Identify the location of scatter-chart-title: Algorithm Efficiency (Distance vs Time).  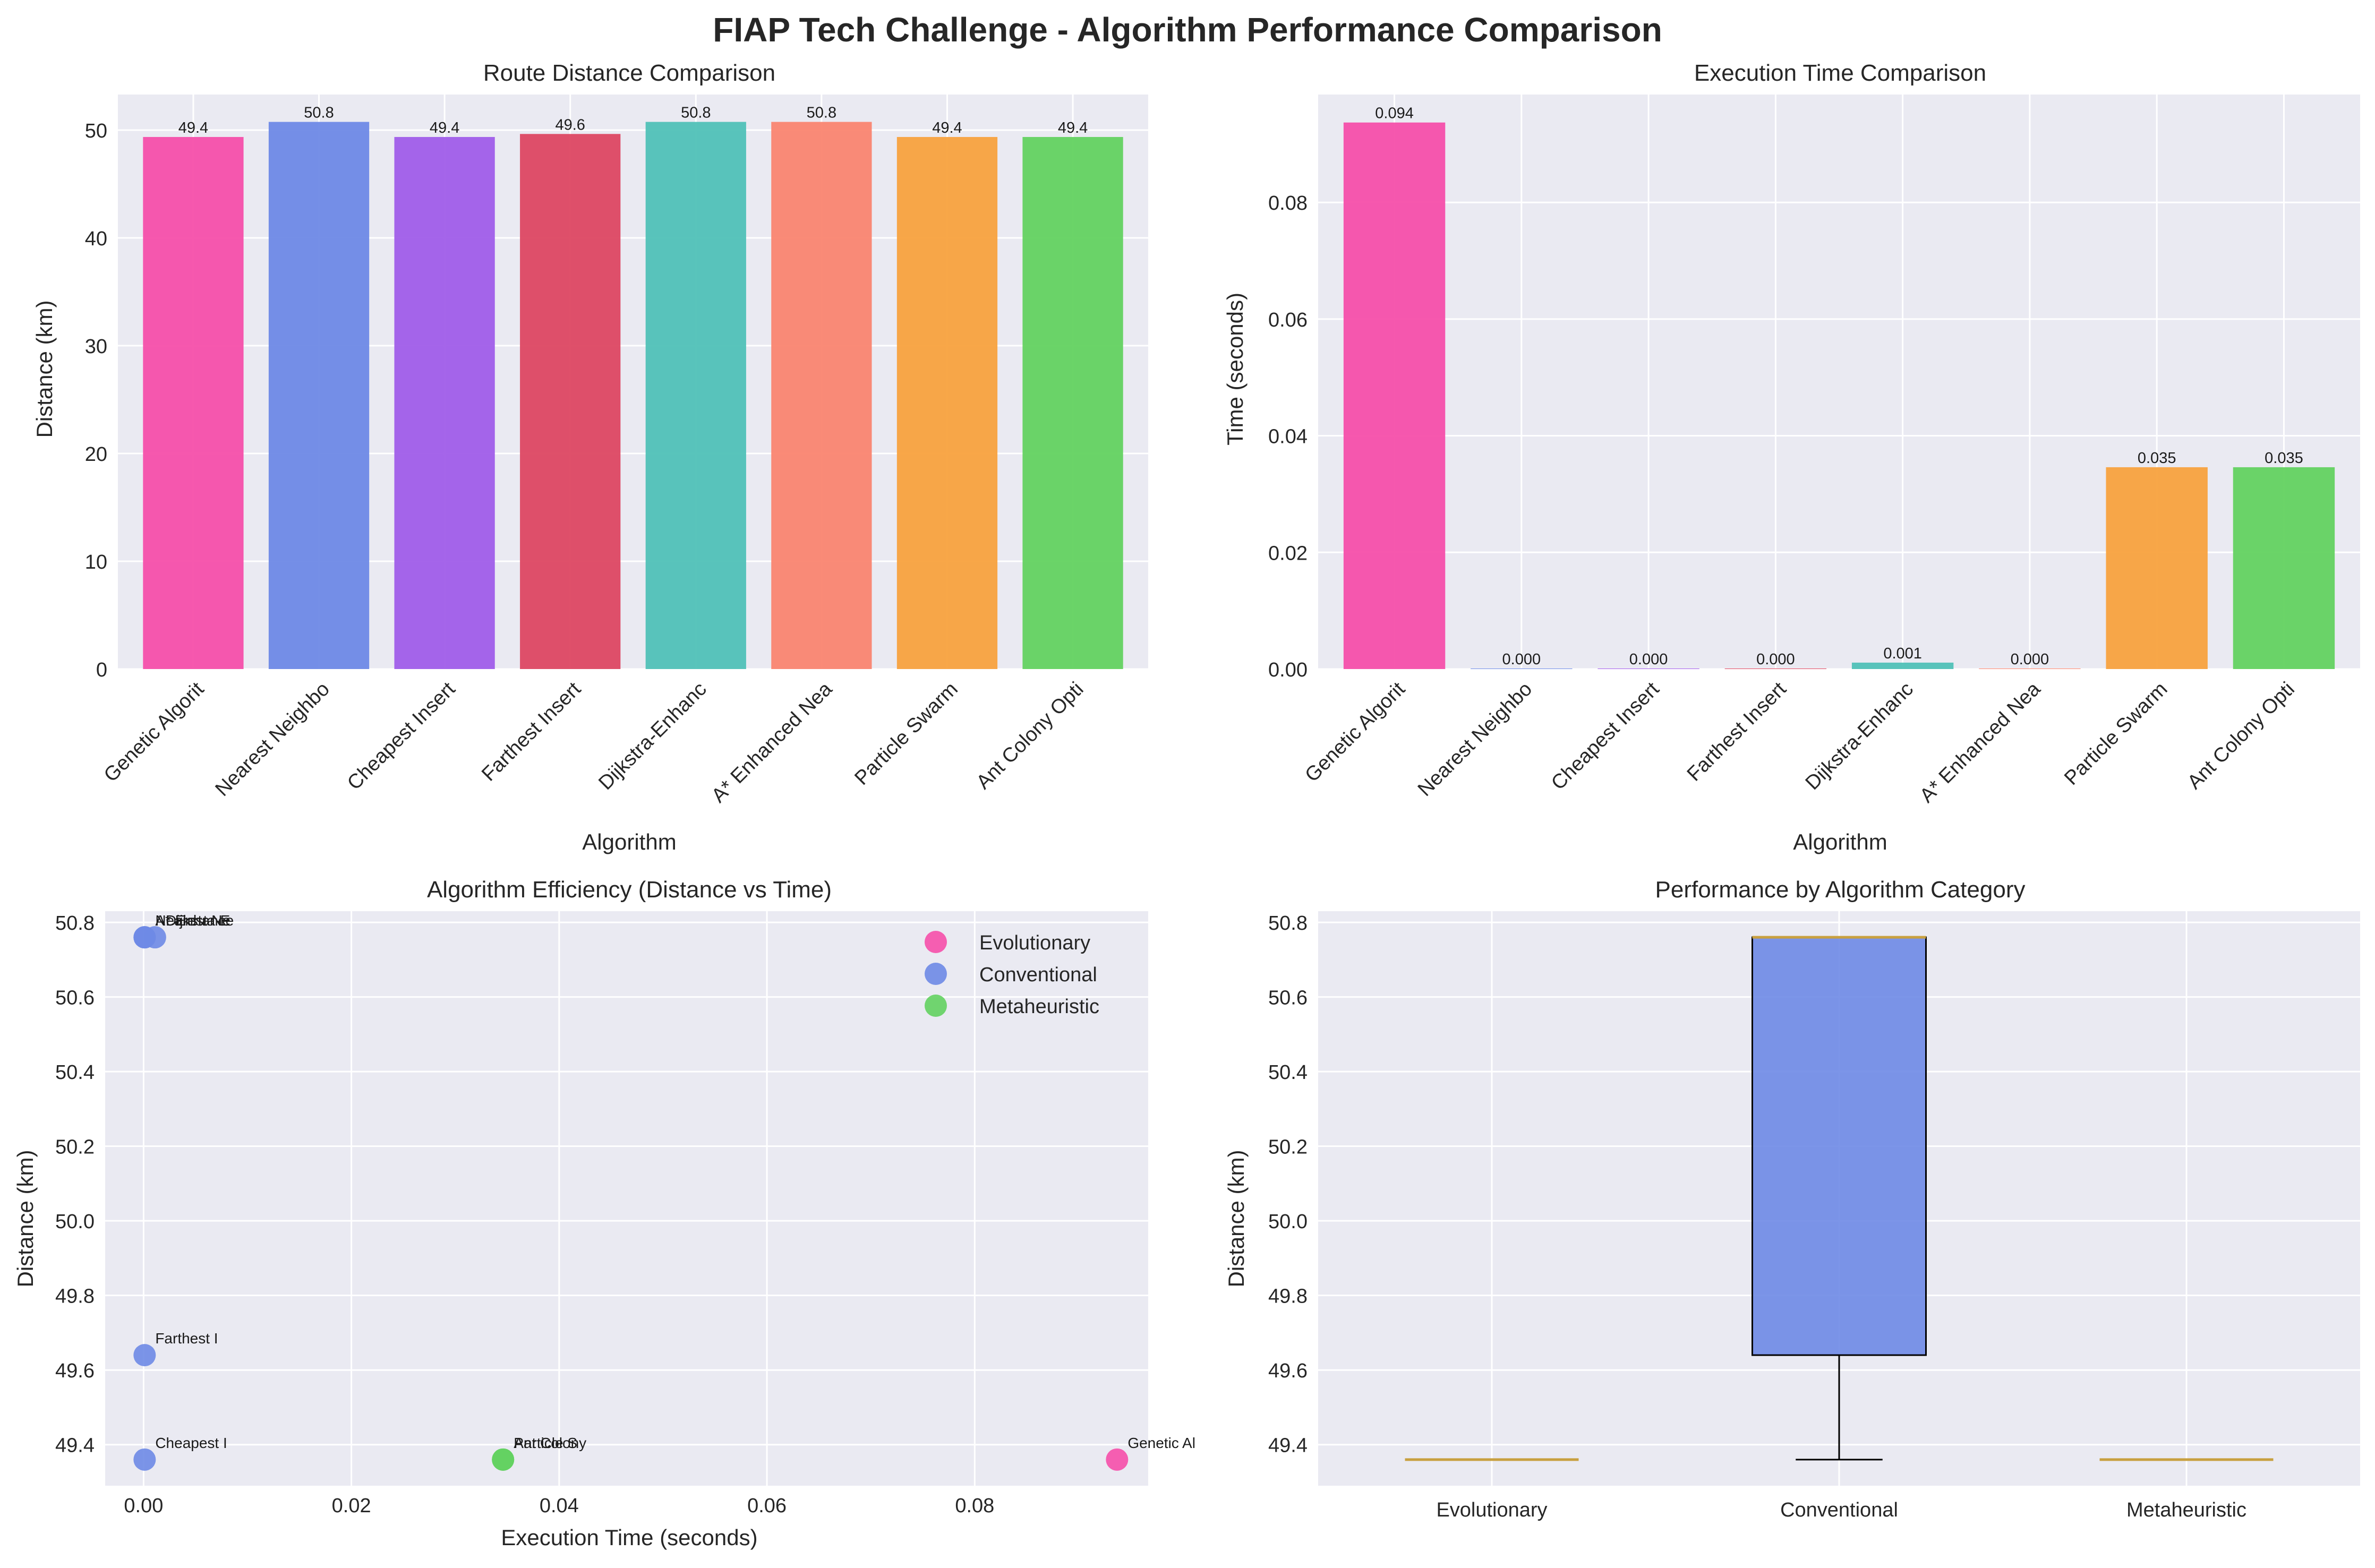
(629, 890).